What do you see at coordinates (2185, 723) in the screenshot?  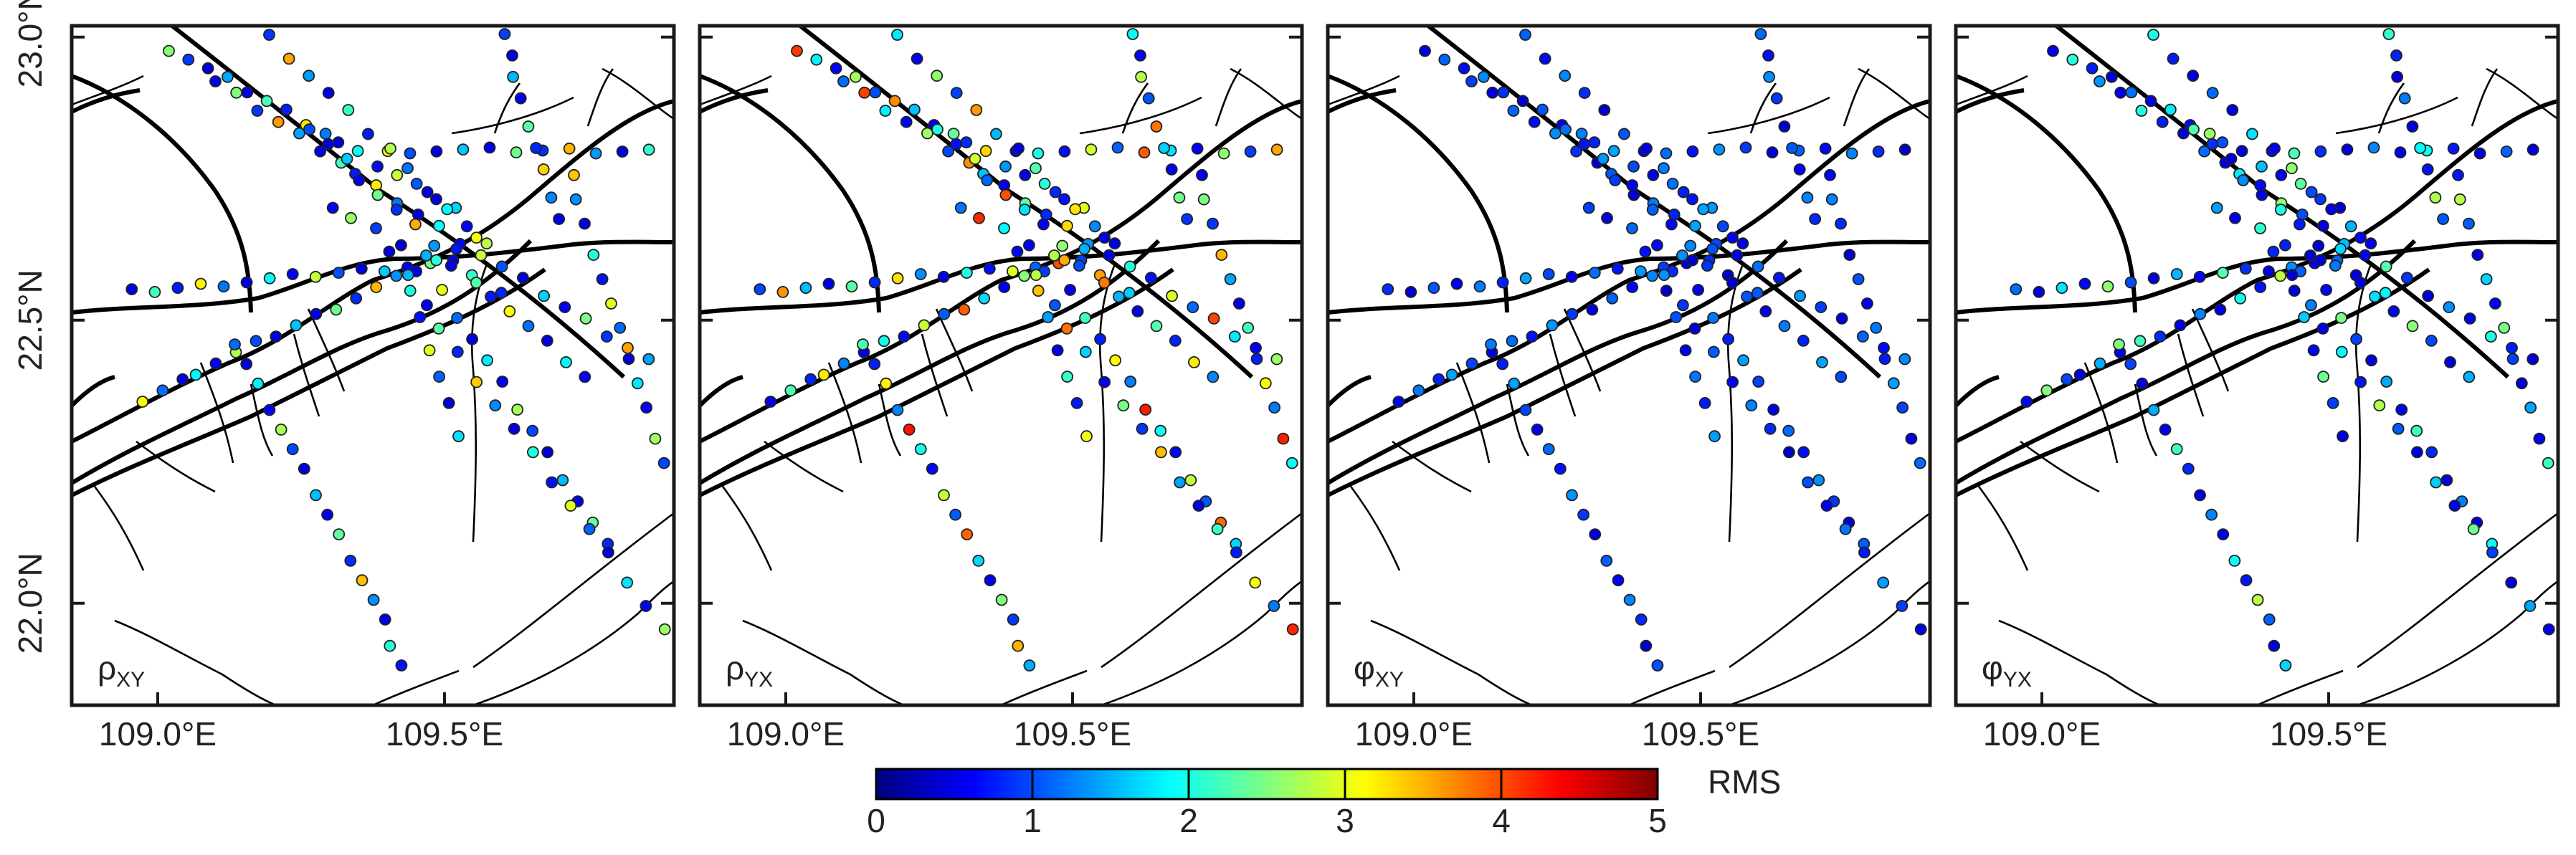 I see `x-axis: 109.0°E 109.5°E` at bounding box center [2185, 723].